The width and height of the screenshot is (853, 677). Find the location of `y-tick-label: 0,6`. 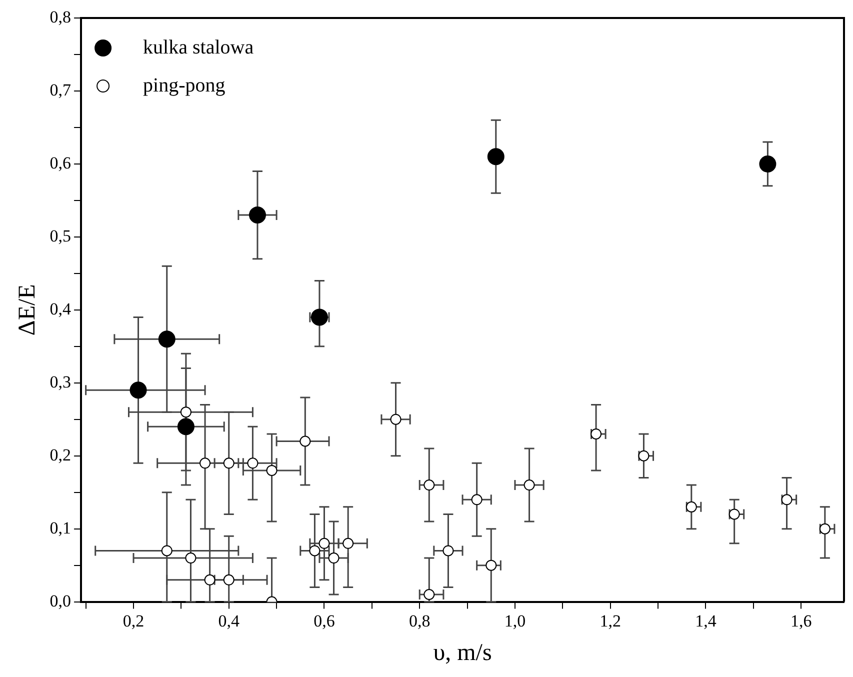

y-tick-label: 0,6 is located at coordinates (61, 162).